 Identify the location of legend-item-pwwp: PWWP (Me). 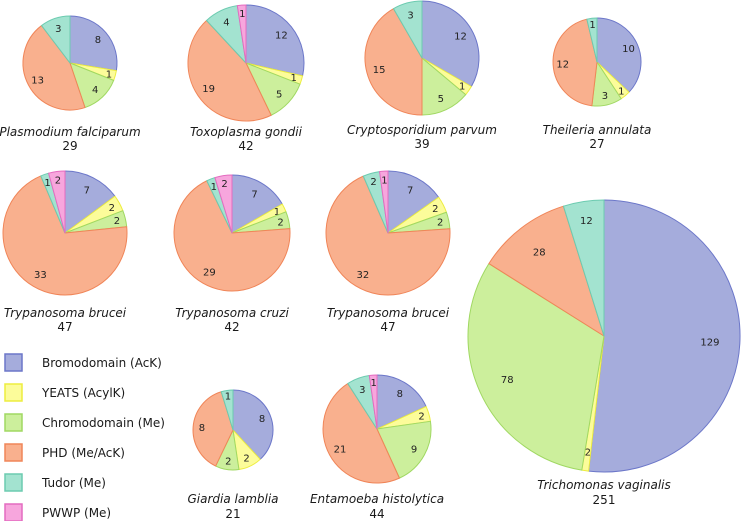
(57, 512).